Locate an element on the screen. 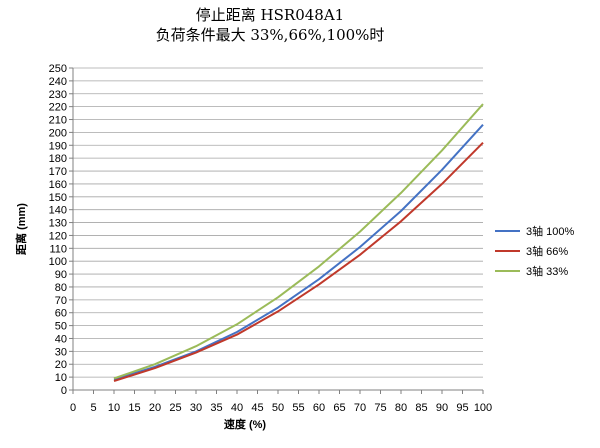 Image resolution: width=600 pixels, height=448 pixels. x-tick-label: 65 is located at coordinates (339, 408).